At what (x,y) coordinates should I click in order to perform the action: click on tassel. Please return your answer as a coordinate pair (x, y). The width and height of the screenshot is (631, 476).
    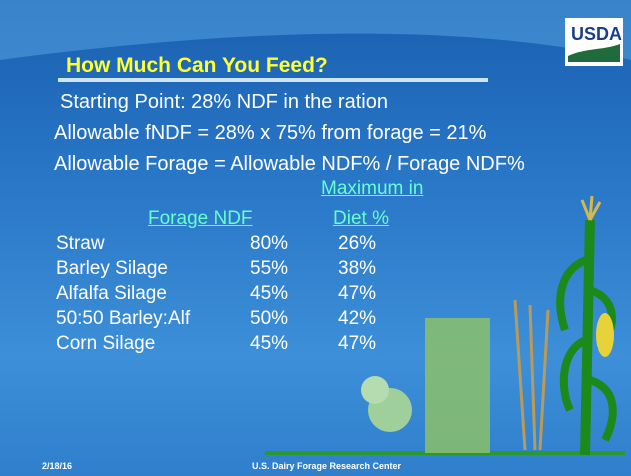
    Looking at the image, I should click on (591, 208).